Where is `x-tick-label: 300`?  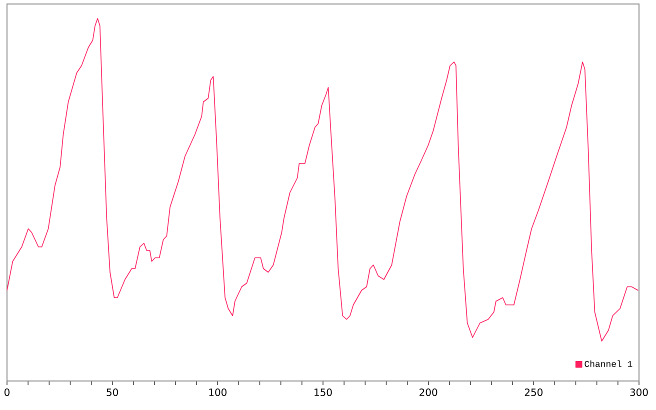
x-tick-label: 300 is located at coordinates (639, 392).